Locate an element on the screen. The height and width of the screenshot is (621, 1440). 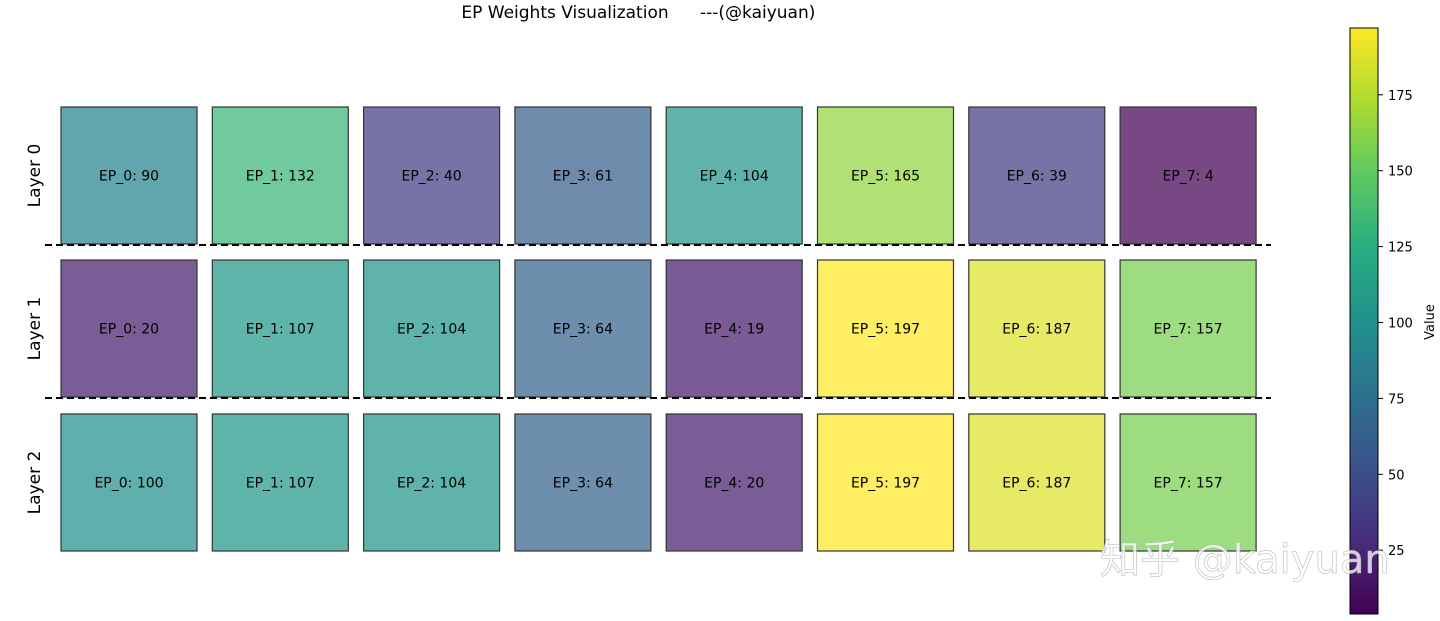
cell-value-label: EP_1: 132 is located at coordinates (280, 177).